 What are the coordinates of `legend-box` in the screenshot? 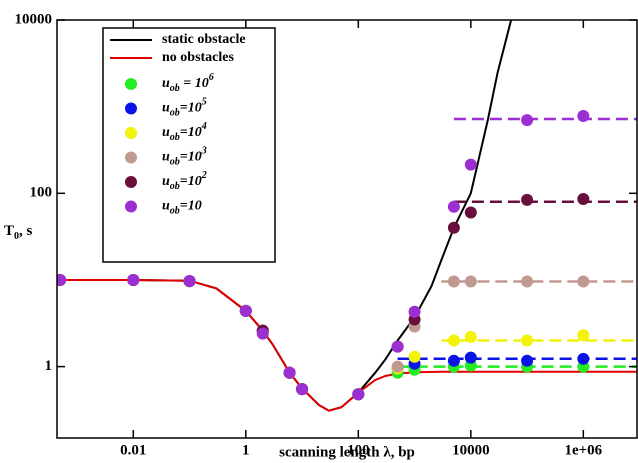 It's located at (189, 145).